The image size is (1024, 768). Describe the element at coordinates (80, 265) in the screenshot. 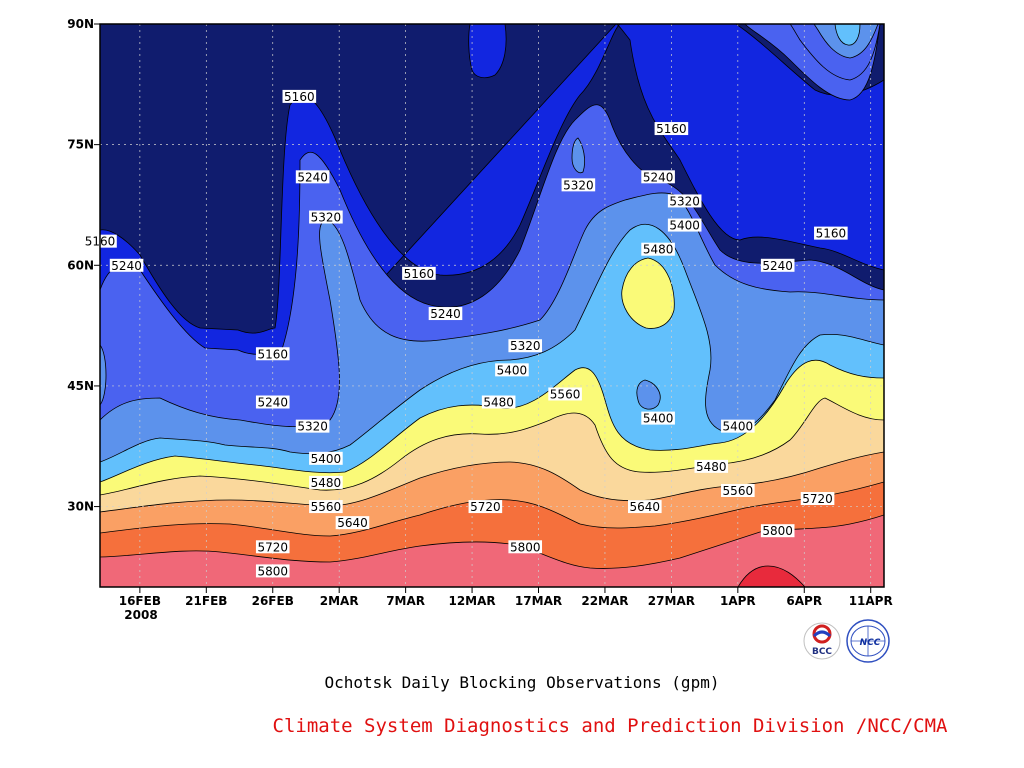

I see `y-tick-label-2: 60N` at that location.